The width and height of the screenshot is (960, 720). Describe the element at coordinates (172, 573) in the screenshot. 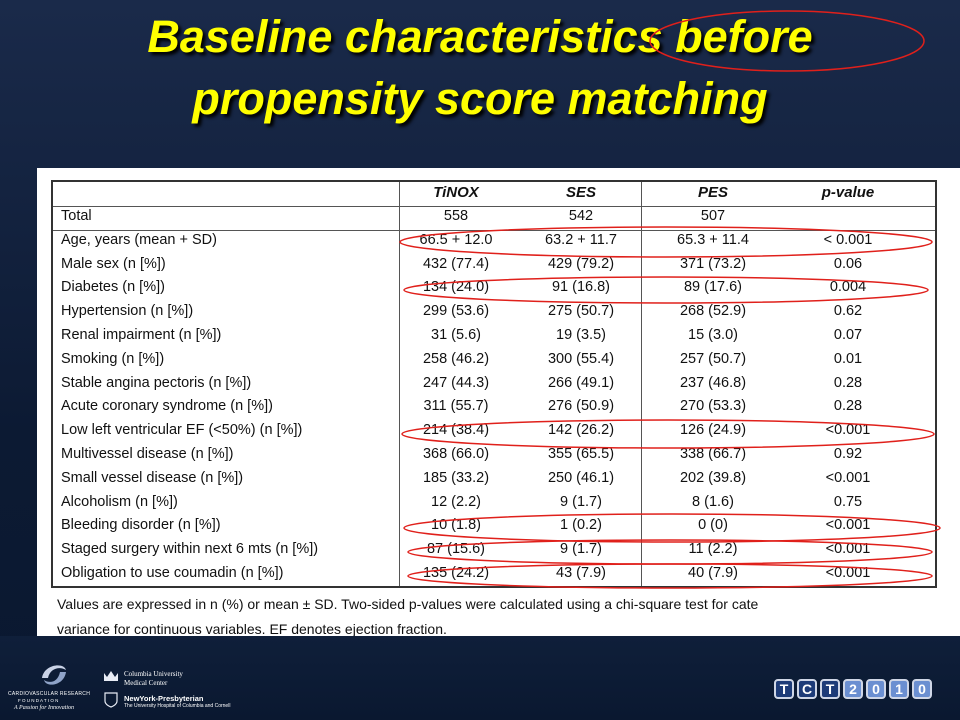

I see `table-row-label: Obligation to use coumadin (n [%])` at that location.